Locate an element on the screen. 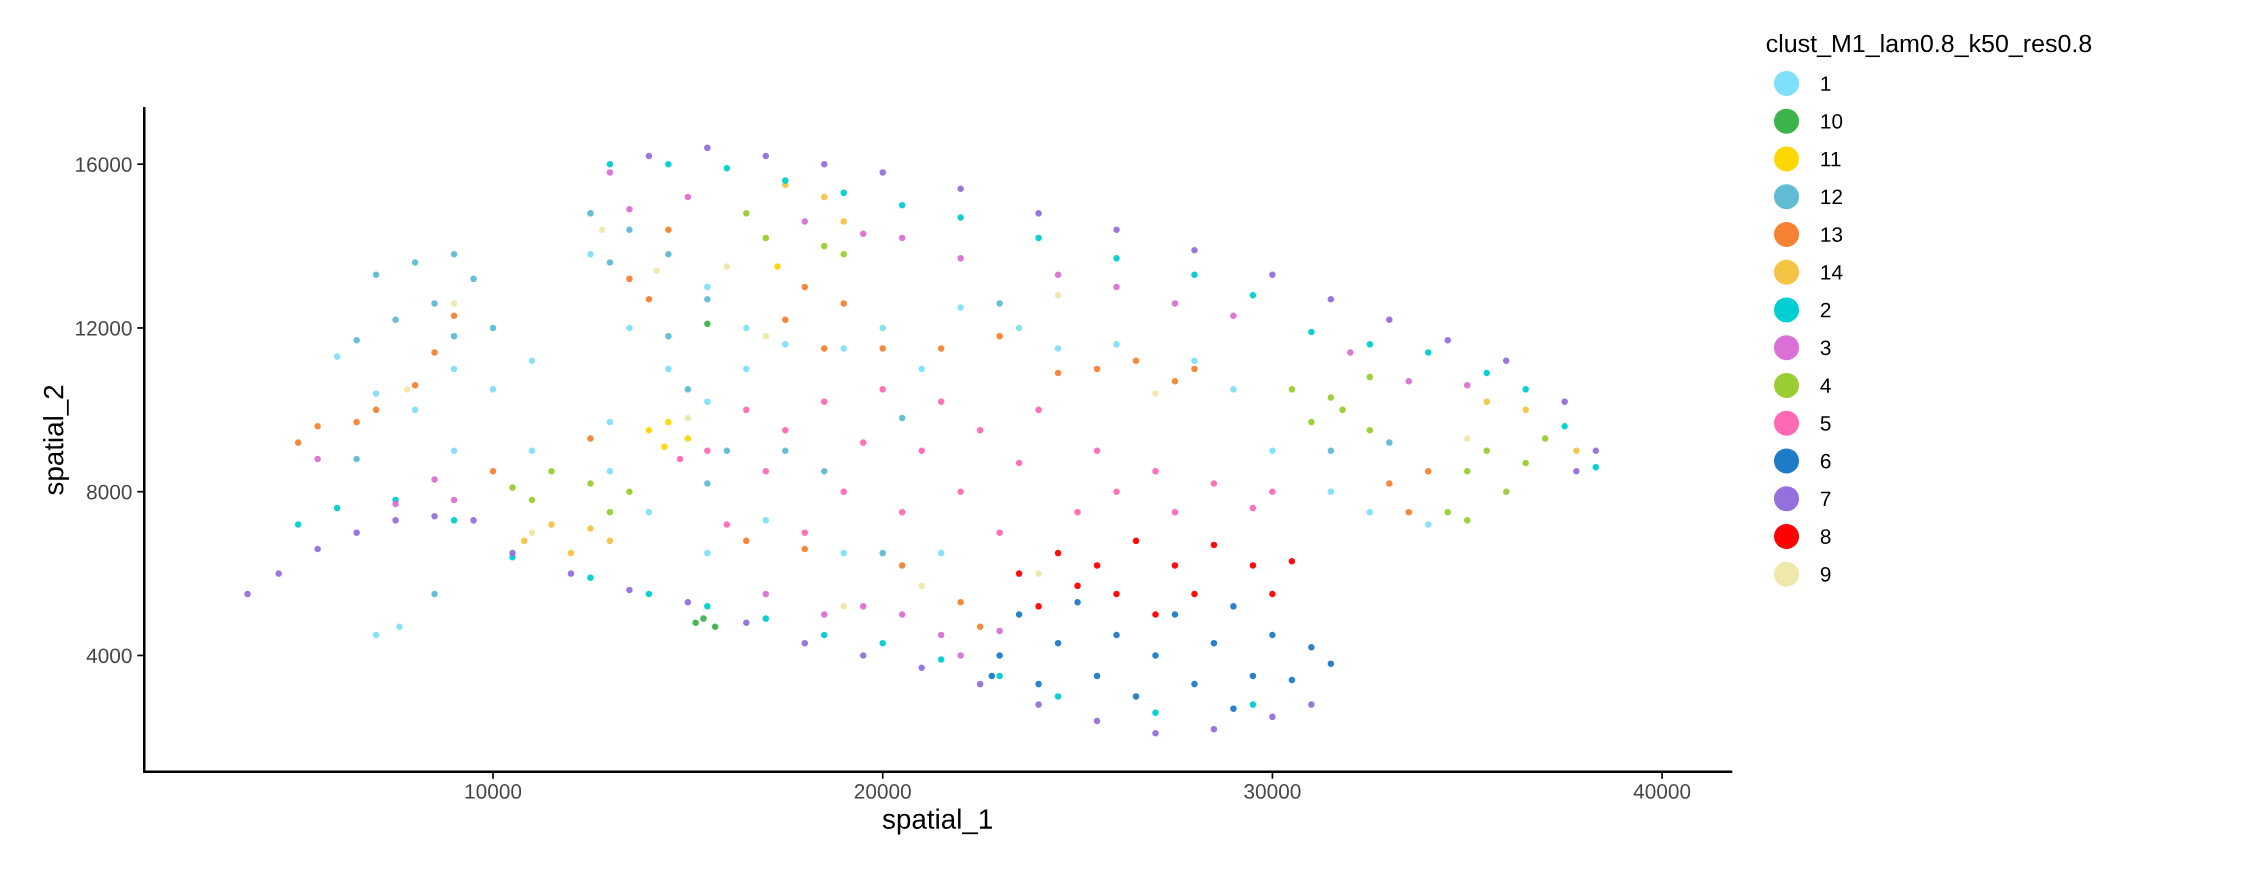 This screenshot has width=2254, height=872. legend-label: 1 is located at coordinates (1826, 83).